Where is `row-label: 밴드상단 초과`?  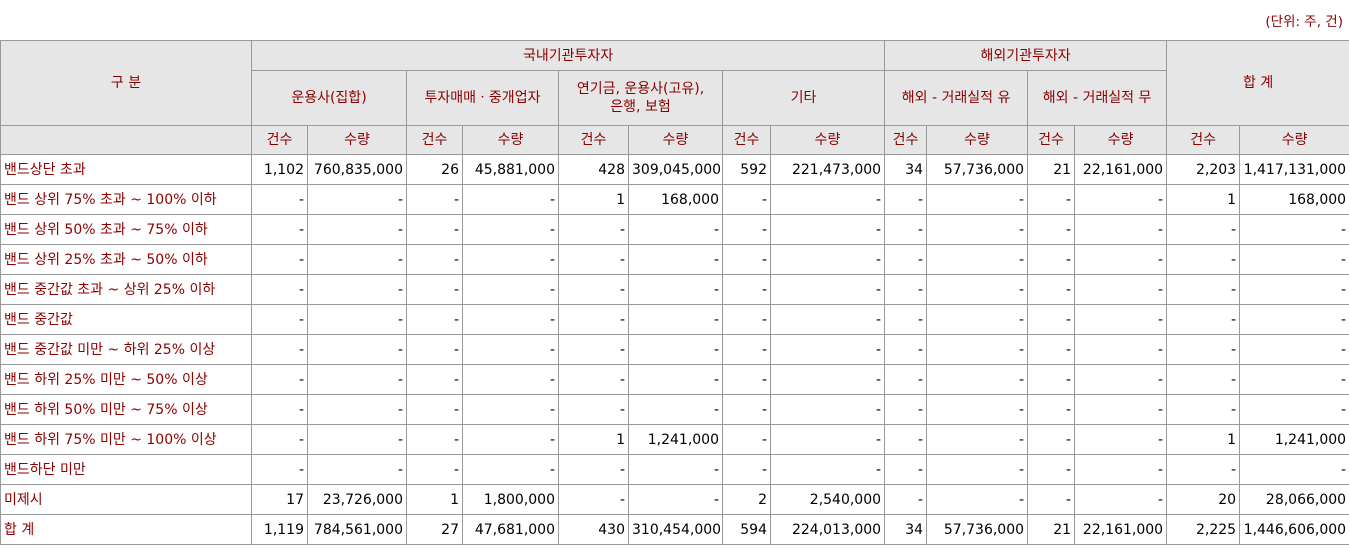 row-label: 밴드상단 초과 is located at coordinates (126, 169).